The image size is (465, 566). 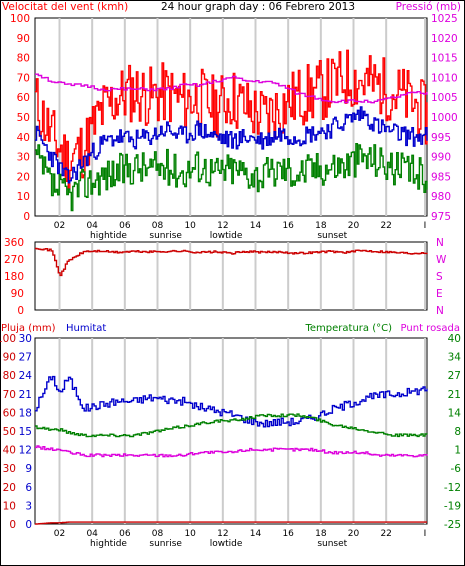 I want to click on time-tick-label: 18, so click(x=321, y=534).